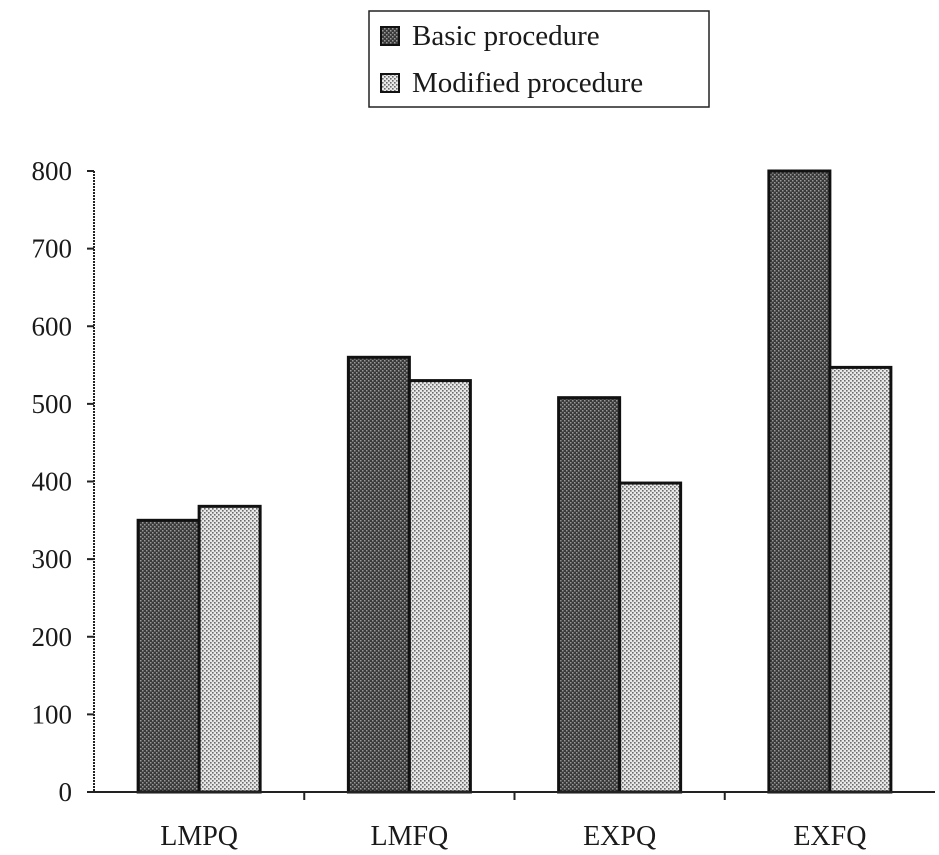  Describe the element at coordinates (52, 637) in the screenshot. I see `y-tick-label: 200` at that location.